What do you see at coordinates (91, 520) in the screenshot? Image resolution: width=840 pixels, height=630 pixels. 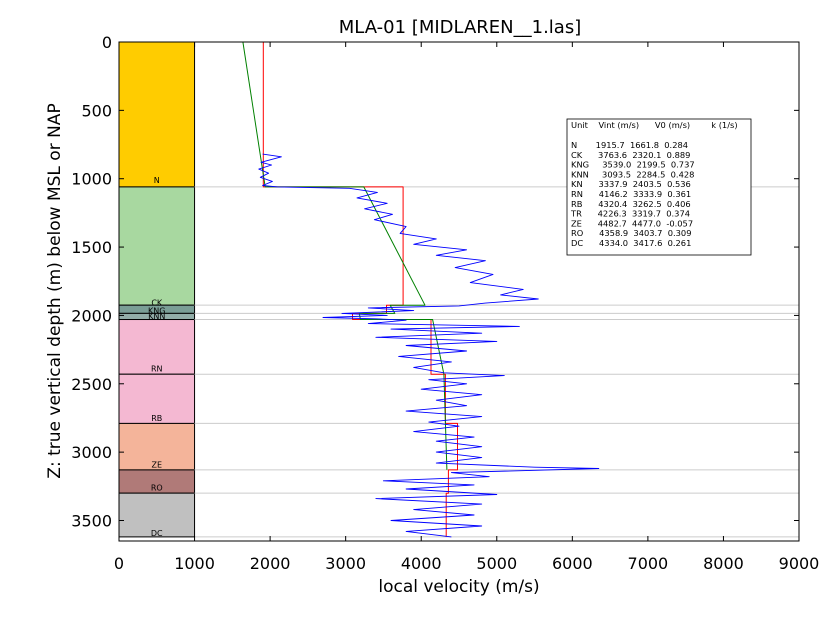 I see `y-tick-label: 3500` at bounding box center [91, 520].